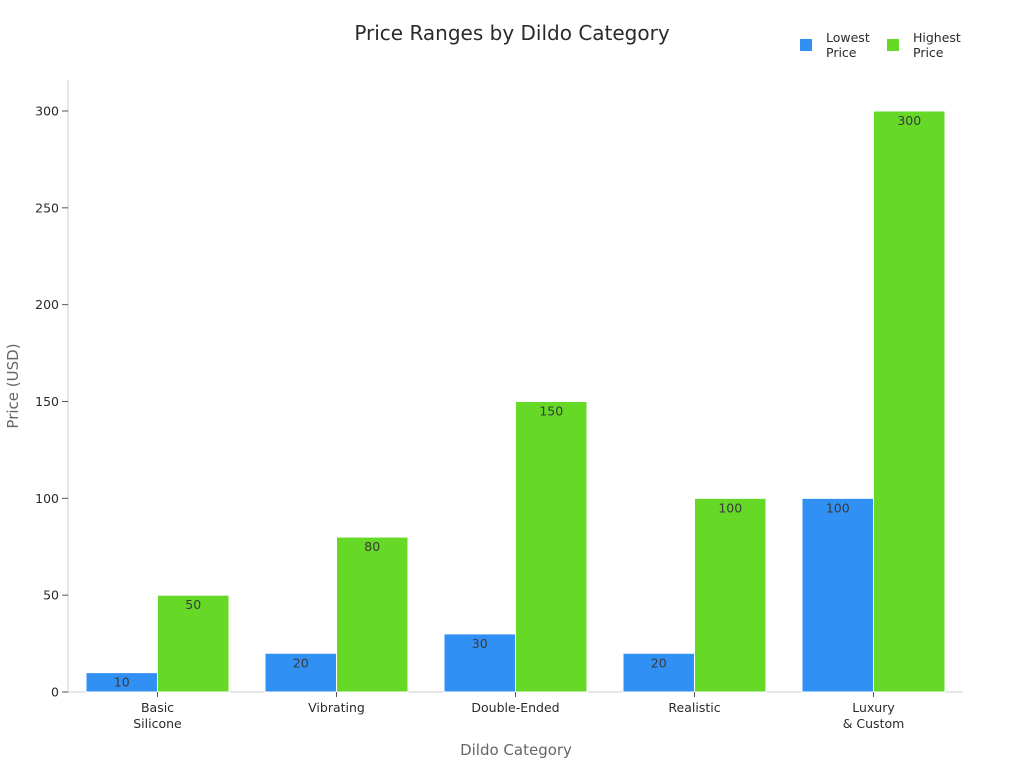 The width and height of the screenshot is (1024, 768). Describe the element at coordinates (516, 750) in the screenshot. I see `x-axis-title: Dildo Category` at that location.